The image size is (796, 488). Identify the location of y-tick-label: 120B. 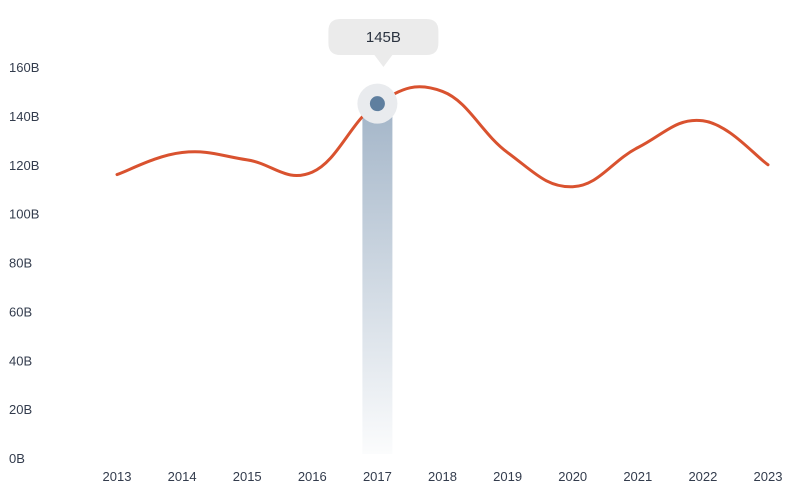
(24, 165).